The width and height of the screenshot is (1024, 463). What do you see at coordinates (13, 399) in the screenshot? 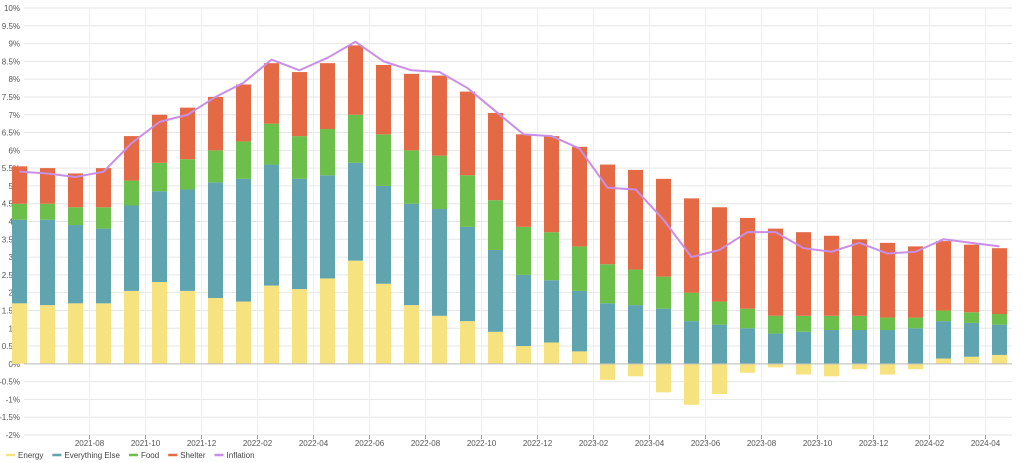
I see `y-tick-label: -1%` at bounding box center [13, 399].